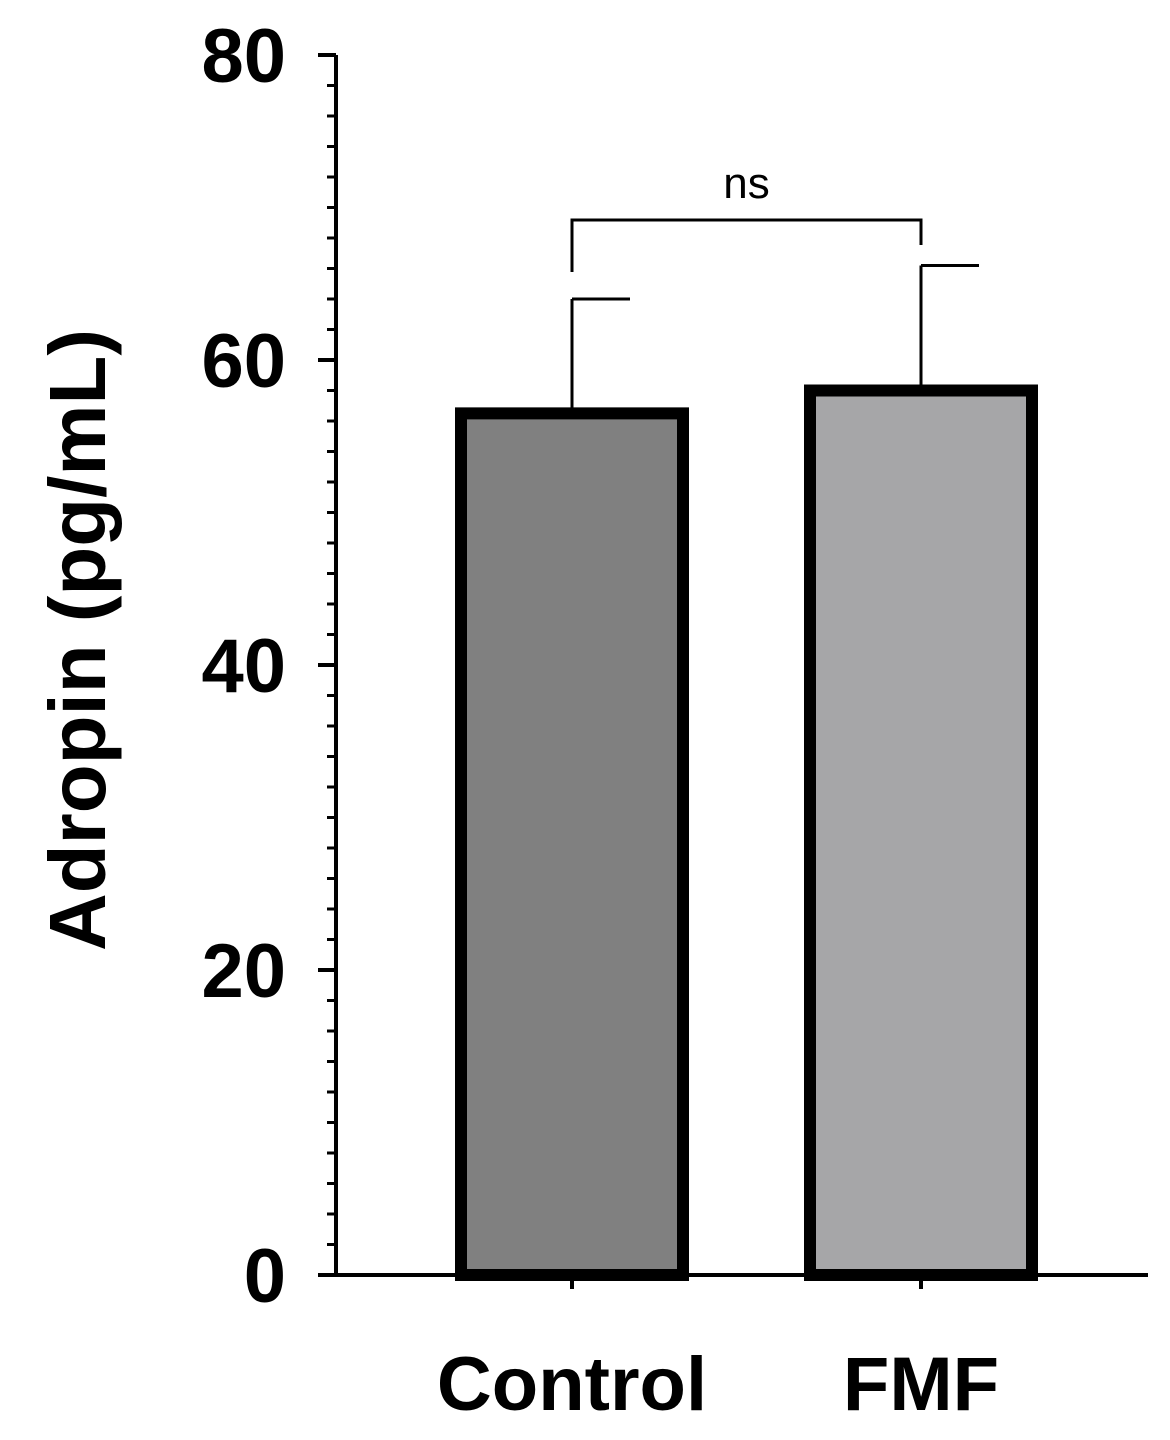 The height and width of the screenshot is (1440, 1170). What do you see at coordinates (921, 832) in the screenshot?
I see `bar-fmf` at bounding box center [921, 832].